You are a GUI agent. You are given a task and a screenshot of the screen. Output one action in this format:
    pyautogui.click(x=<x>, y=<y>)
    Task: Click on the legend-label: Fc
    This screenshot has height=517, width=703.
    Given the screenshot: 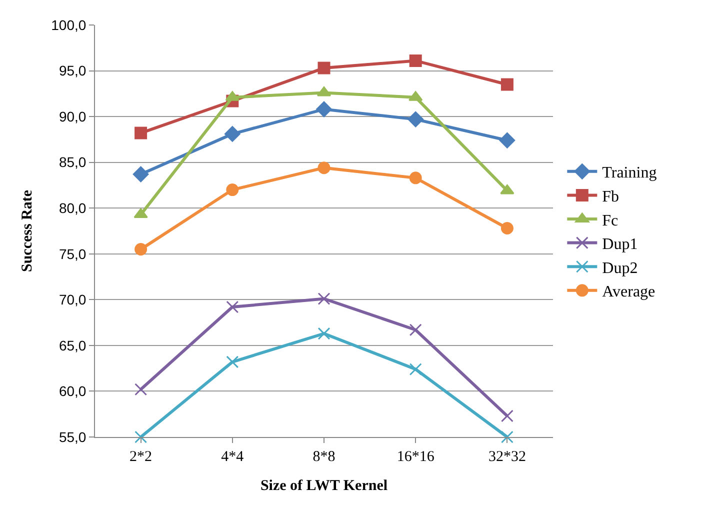 What is the action you would take?
    pyautogui.click(x=610, y=221)
    